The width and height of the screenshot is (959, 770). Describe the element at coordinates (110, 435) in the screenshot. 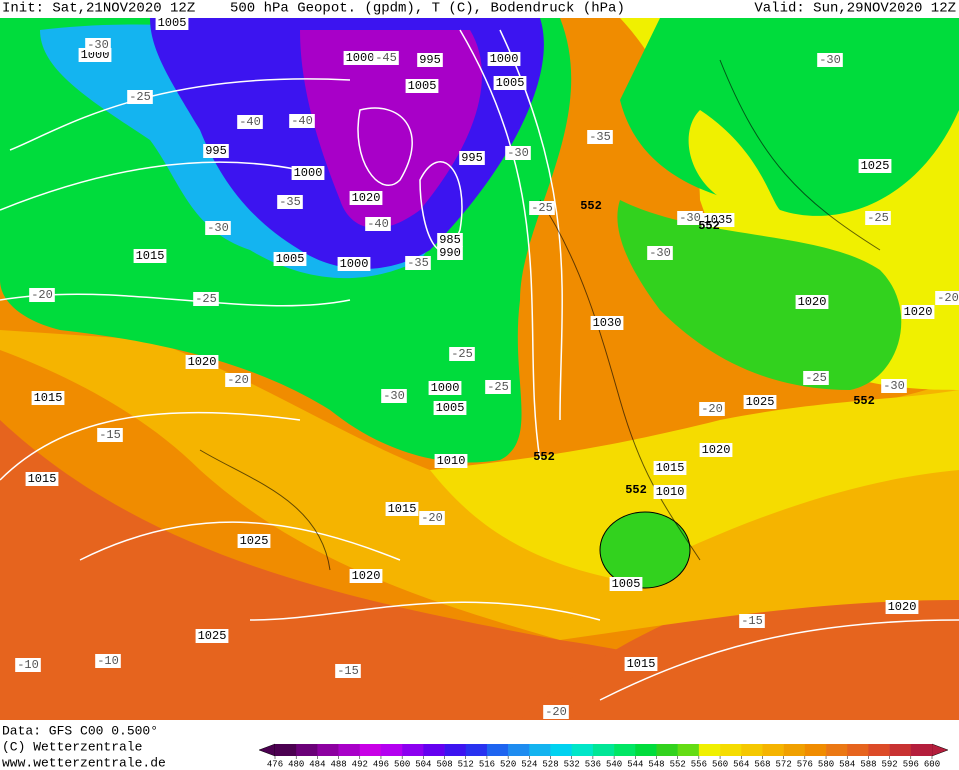

I see `temperature-label: -15` at that location.